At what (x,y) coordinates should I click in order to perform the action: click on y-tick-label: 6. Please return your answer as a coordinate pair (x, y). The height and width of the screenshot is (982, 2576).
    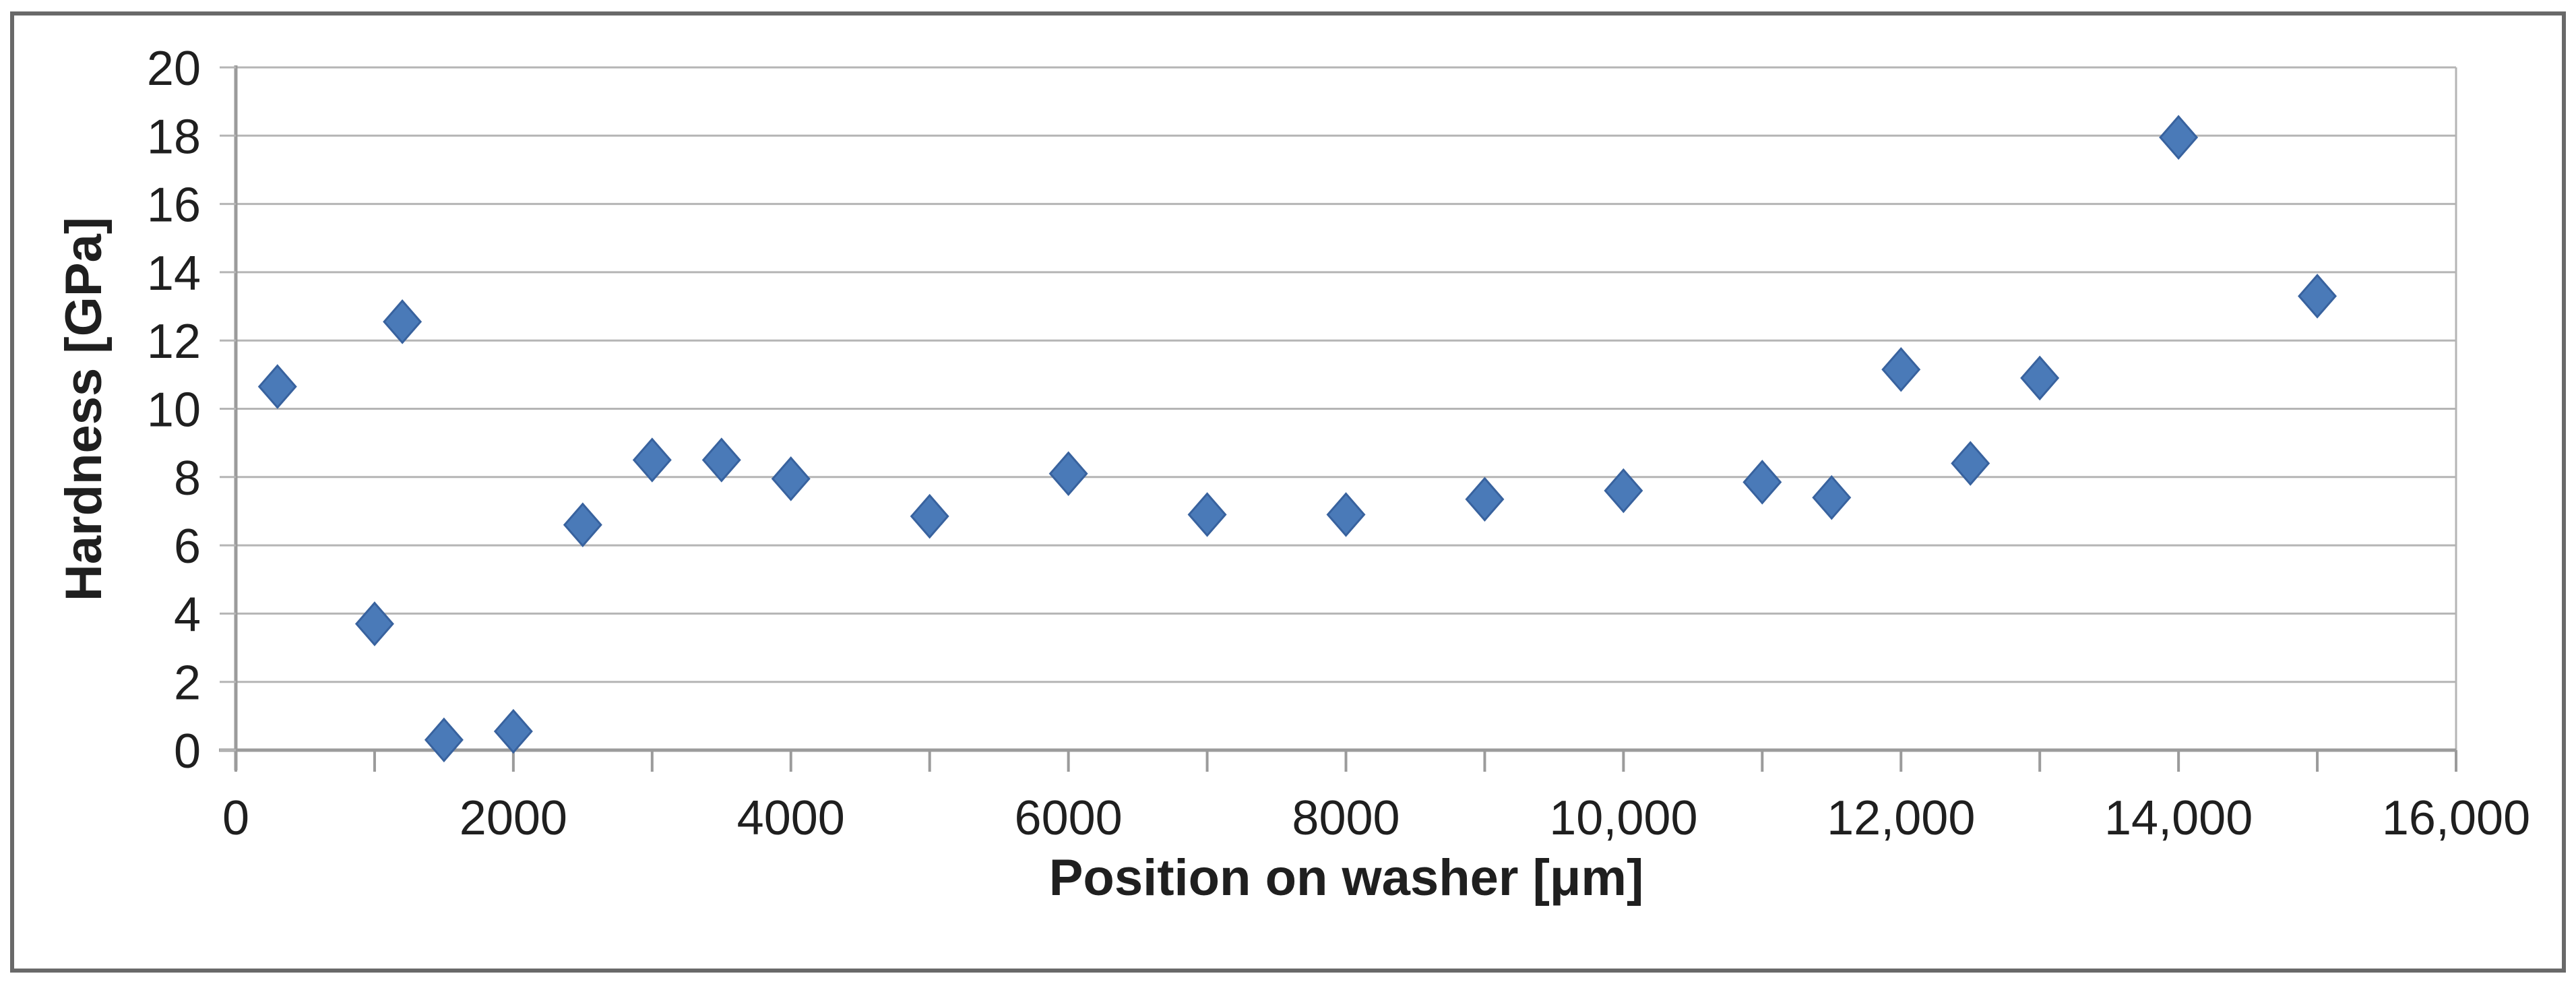
    Looking at the image, I should click on (187, 547).